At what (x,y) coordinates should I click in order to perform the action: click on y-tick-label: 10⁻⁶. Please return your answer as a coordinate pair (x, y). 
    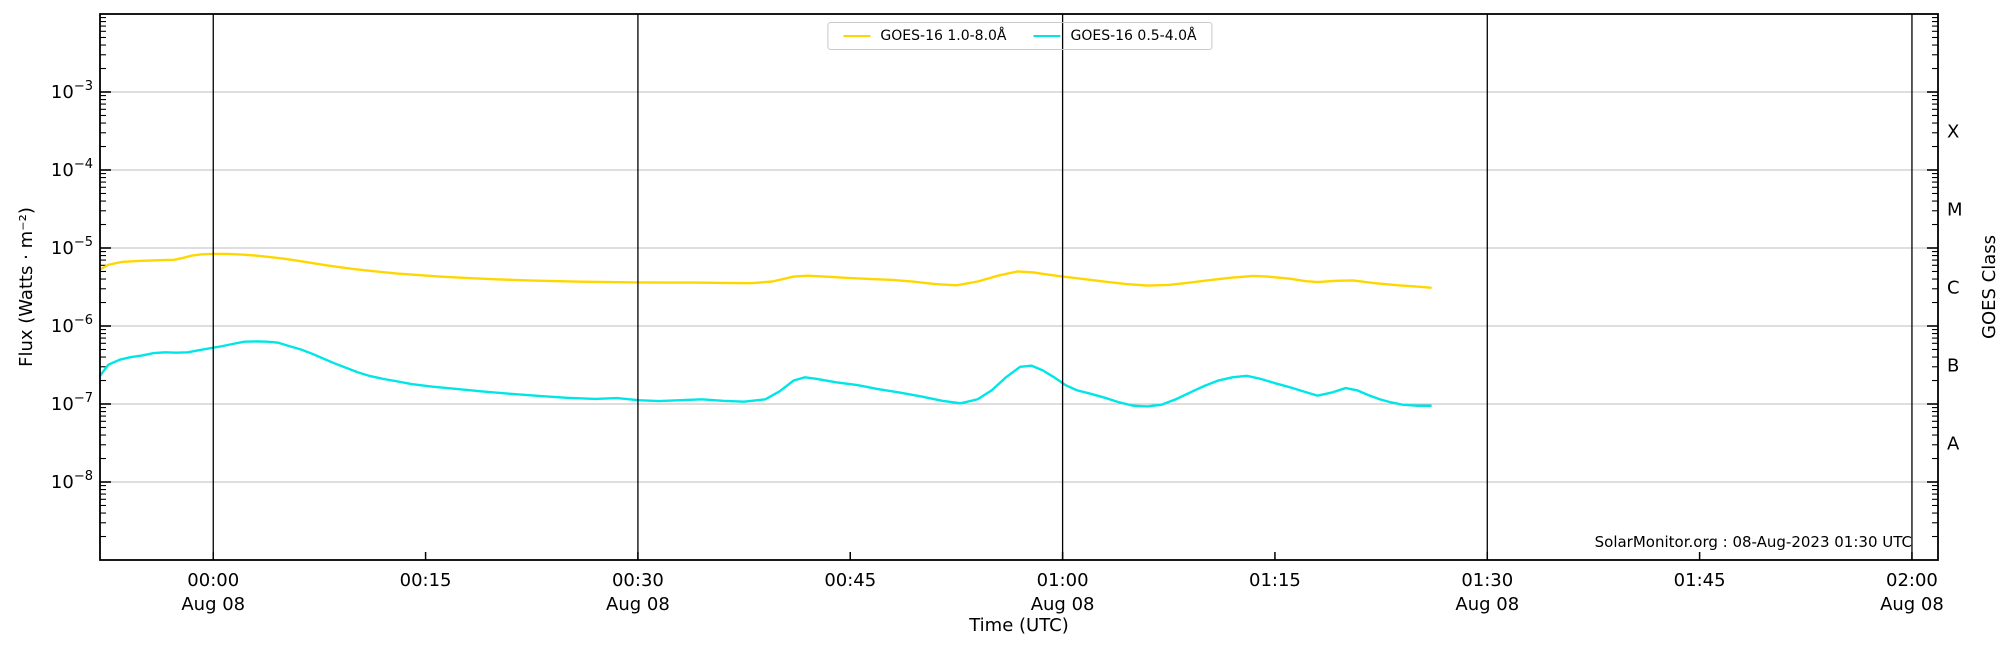
    Looking at the image, I should click on (72, 325).